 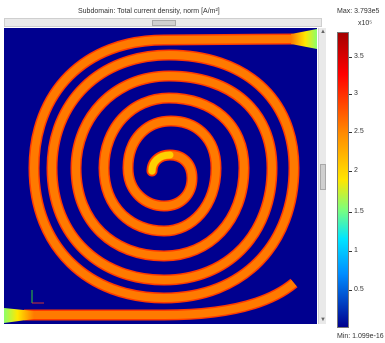 What do you see at coordinates (19, 315) in the screenshot?
I see `bottom-left-terminal` at bounding box center [19, 315].